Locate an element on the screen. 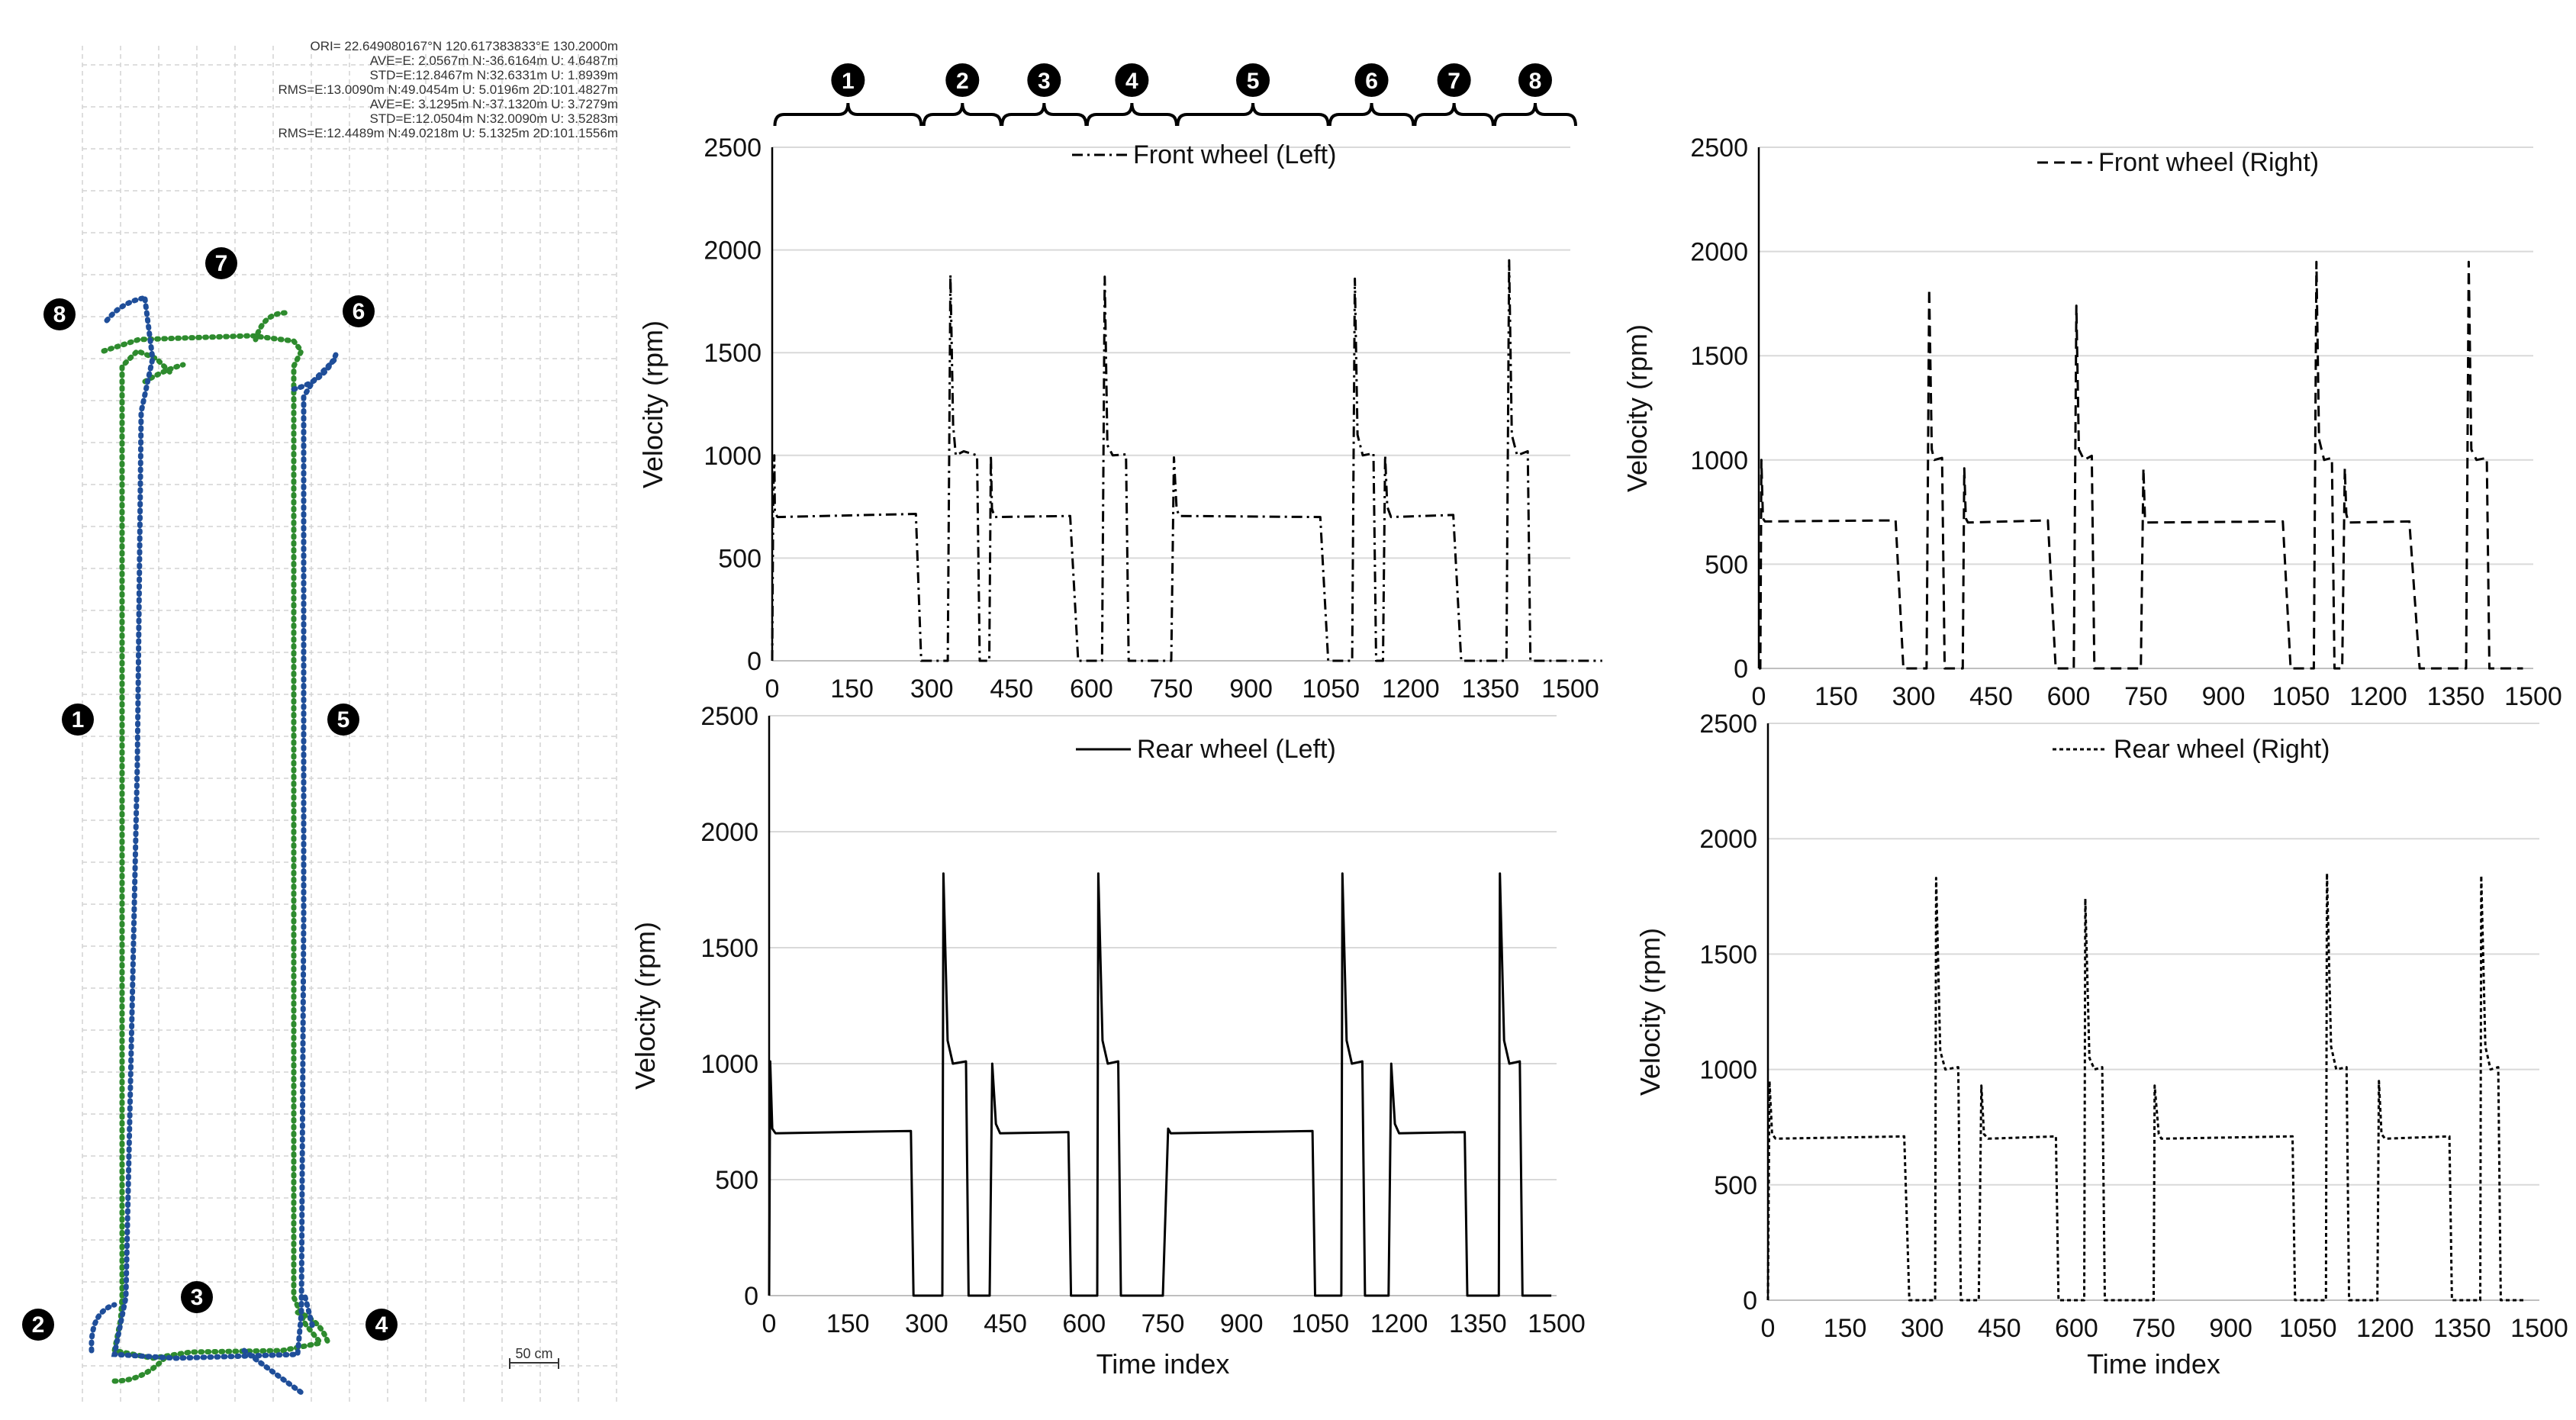 The width and height of the screenshot is (2576, 1420). svg-text: 3 is located at coordinates (197, 1297).